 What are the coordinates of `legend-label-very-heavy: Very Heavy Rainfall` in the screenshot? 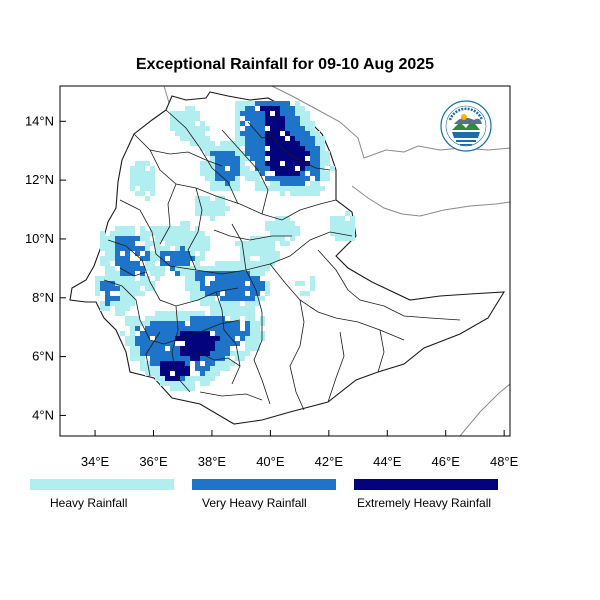 It's located at (254, 503).